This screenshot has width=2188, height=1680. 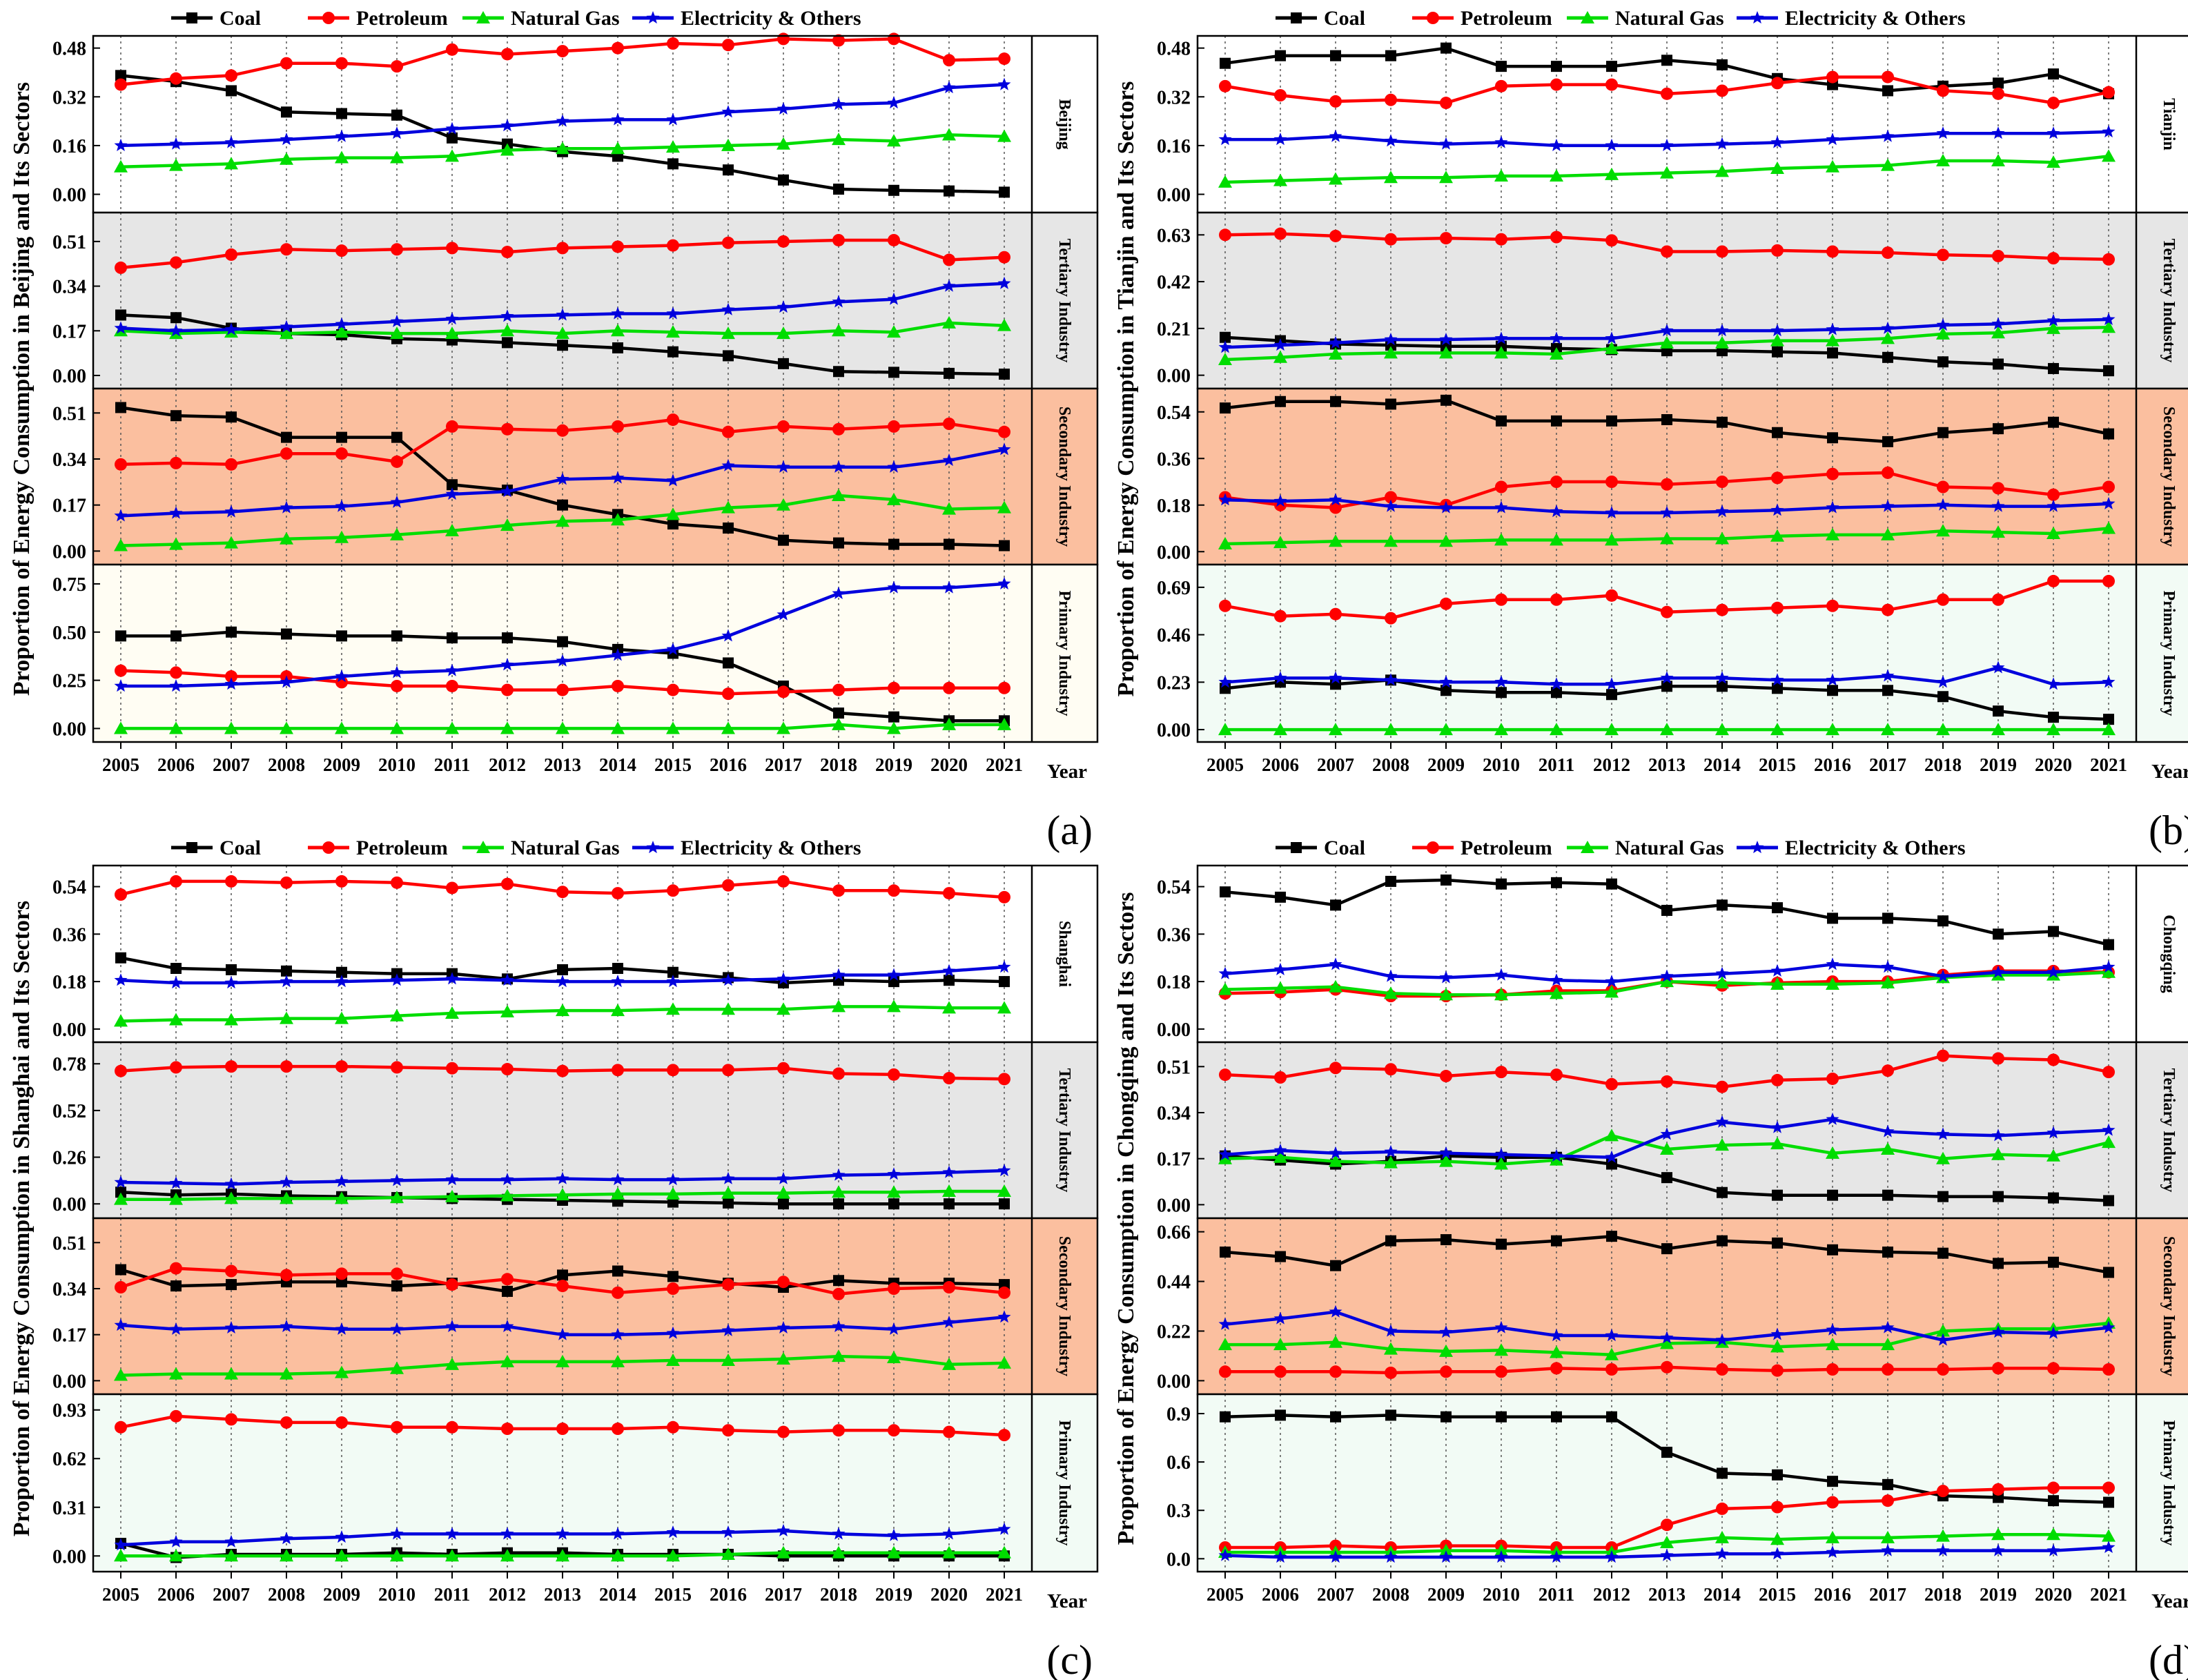 What do you see at coordinates (562, 1594) in the screenshot?
I see `x-tick-label: 2013` at bounding box center [562, 1594].